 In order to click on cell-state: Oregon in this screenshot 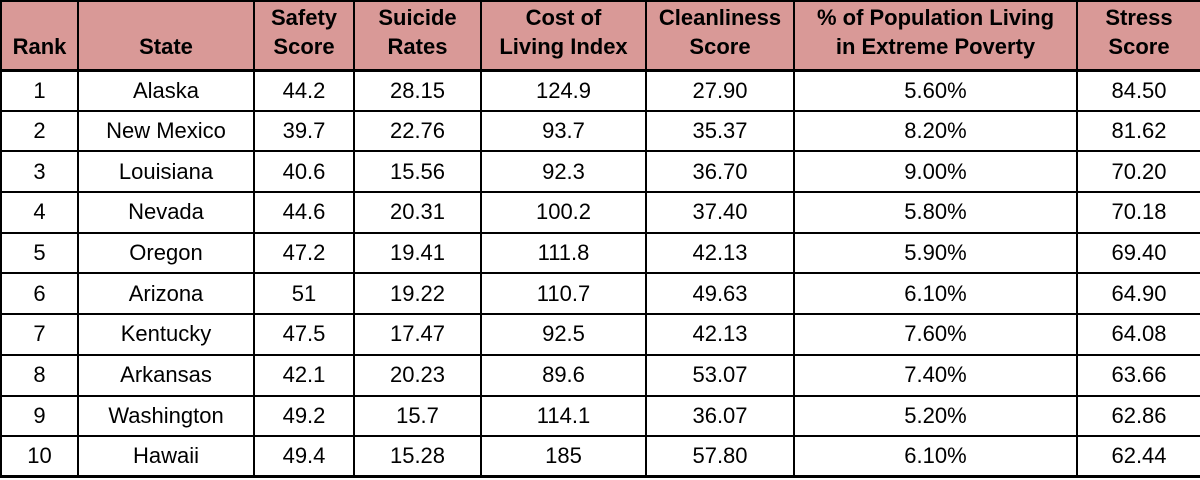, I will do `click(166, 253)`.